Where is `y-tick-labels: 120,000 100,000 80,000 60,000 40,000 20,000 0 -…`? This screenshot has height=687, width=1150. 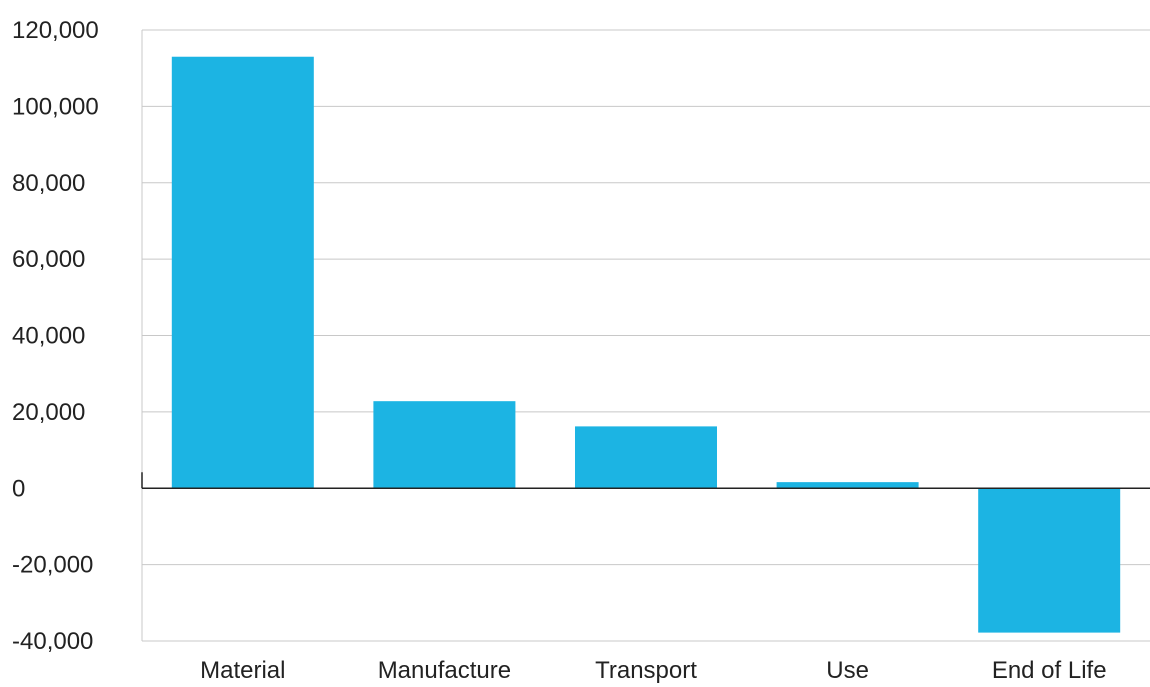 y-tick-labels: 120,000 100,000 80,000 60,000 40,000 20,000 0 -… is located at coordinates (55, 336).